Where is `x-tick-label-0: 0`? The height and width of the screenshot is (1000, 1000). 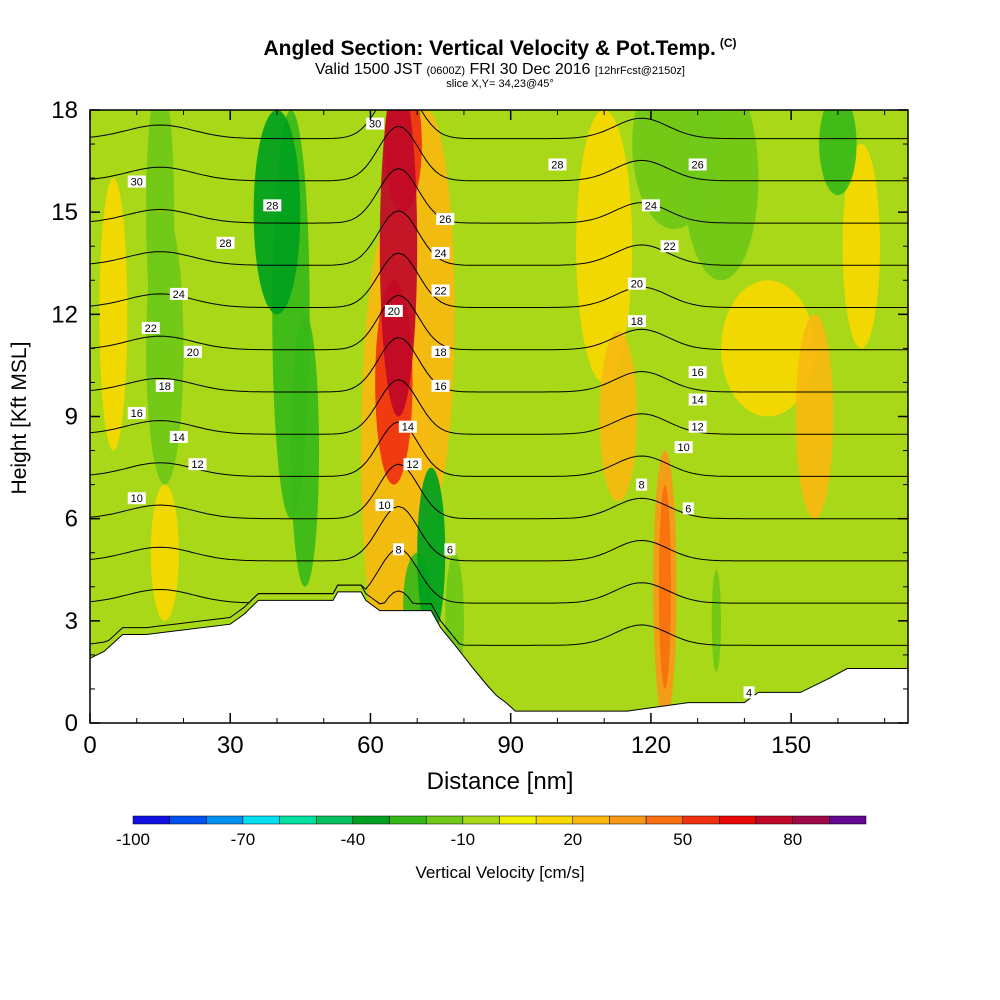 x-tick-label-0: 0 is located at coordinates (89, 745).